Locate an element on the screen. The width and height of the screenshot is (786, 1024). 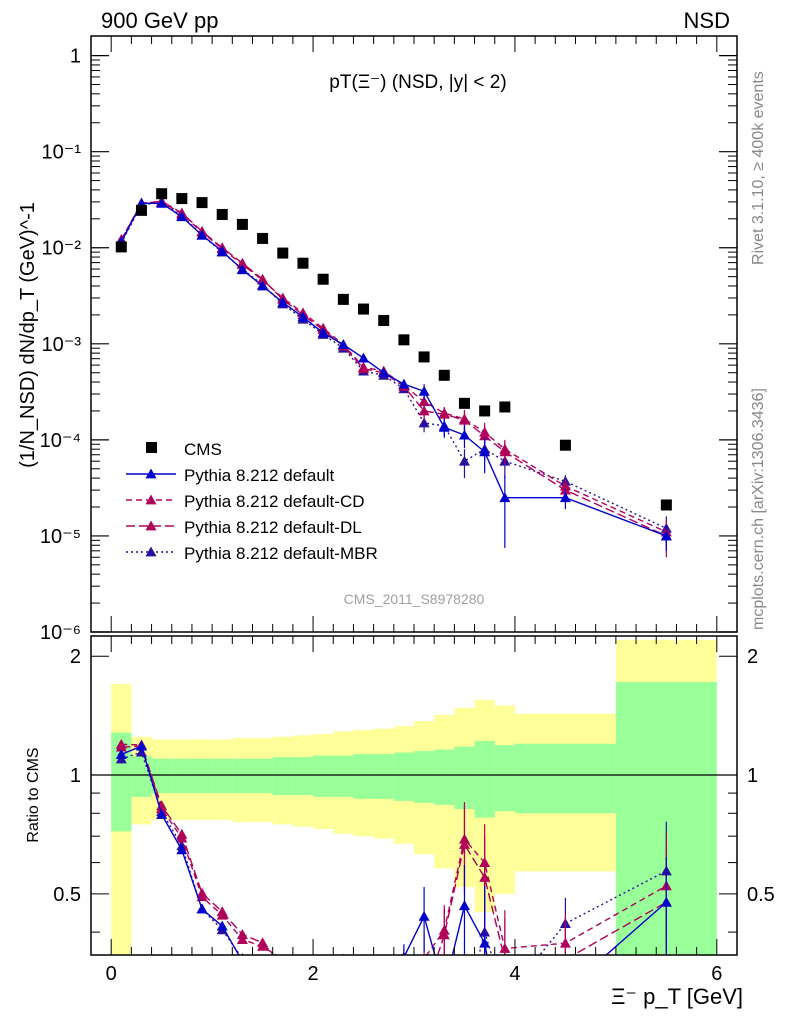
ratio-line-dl is located at coordinates (394, 850).